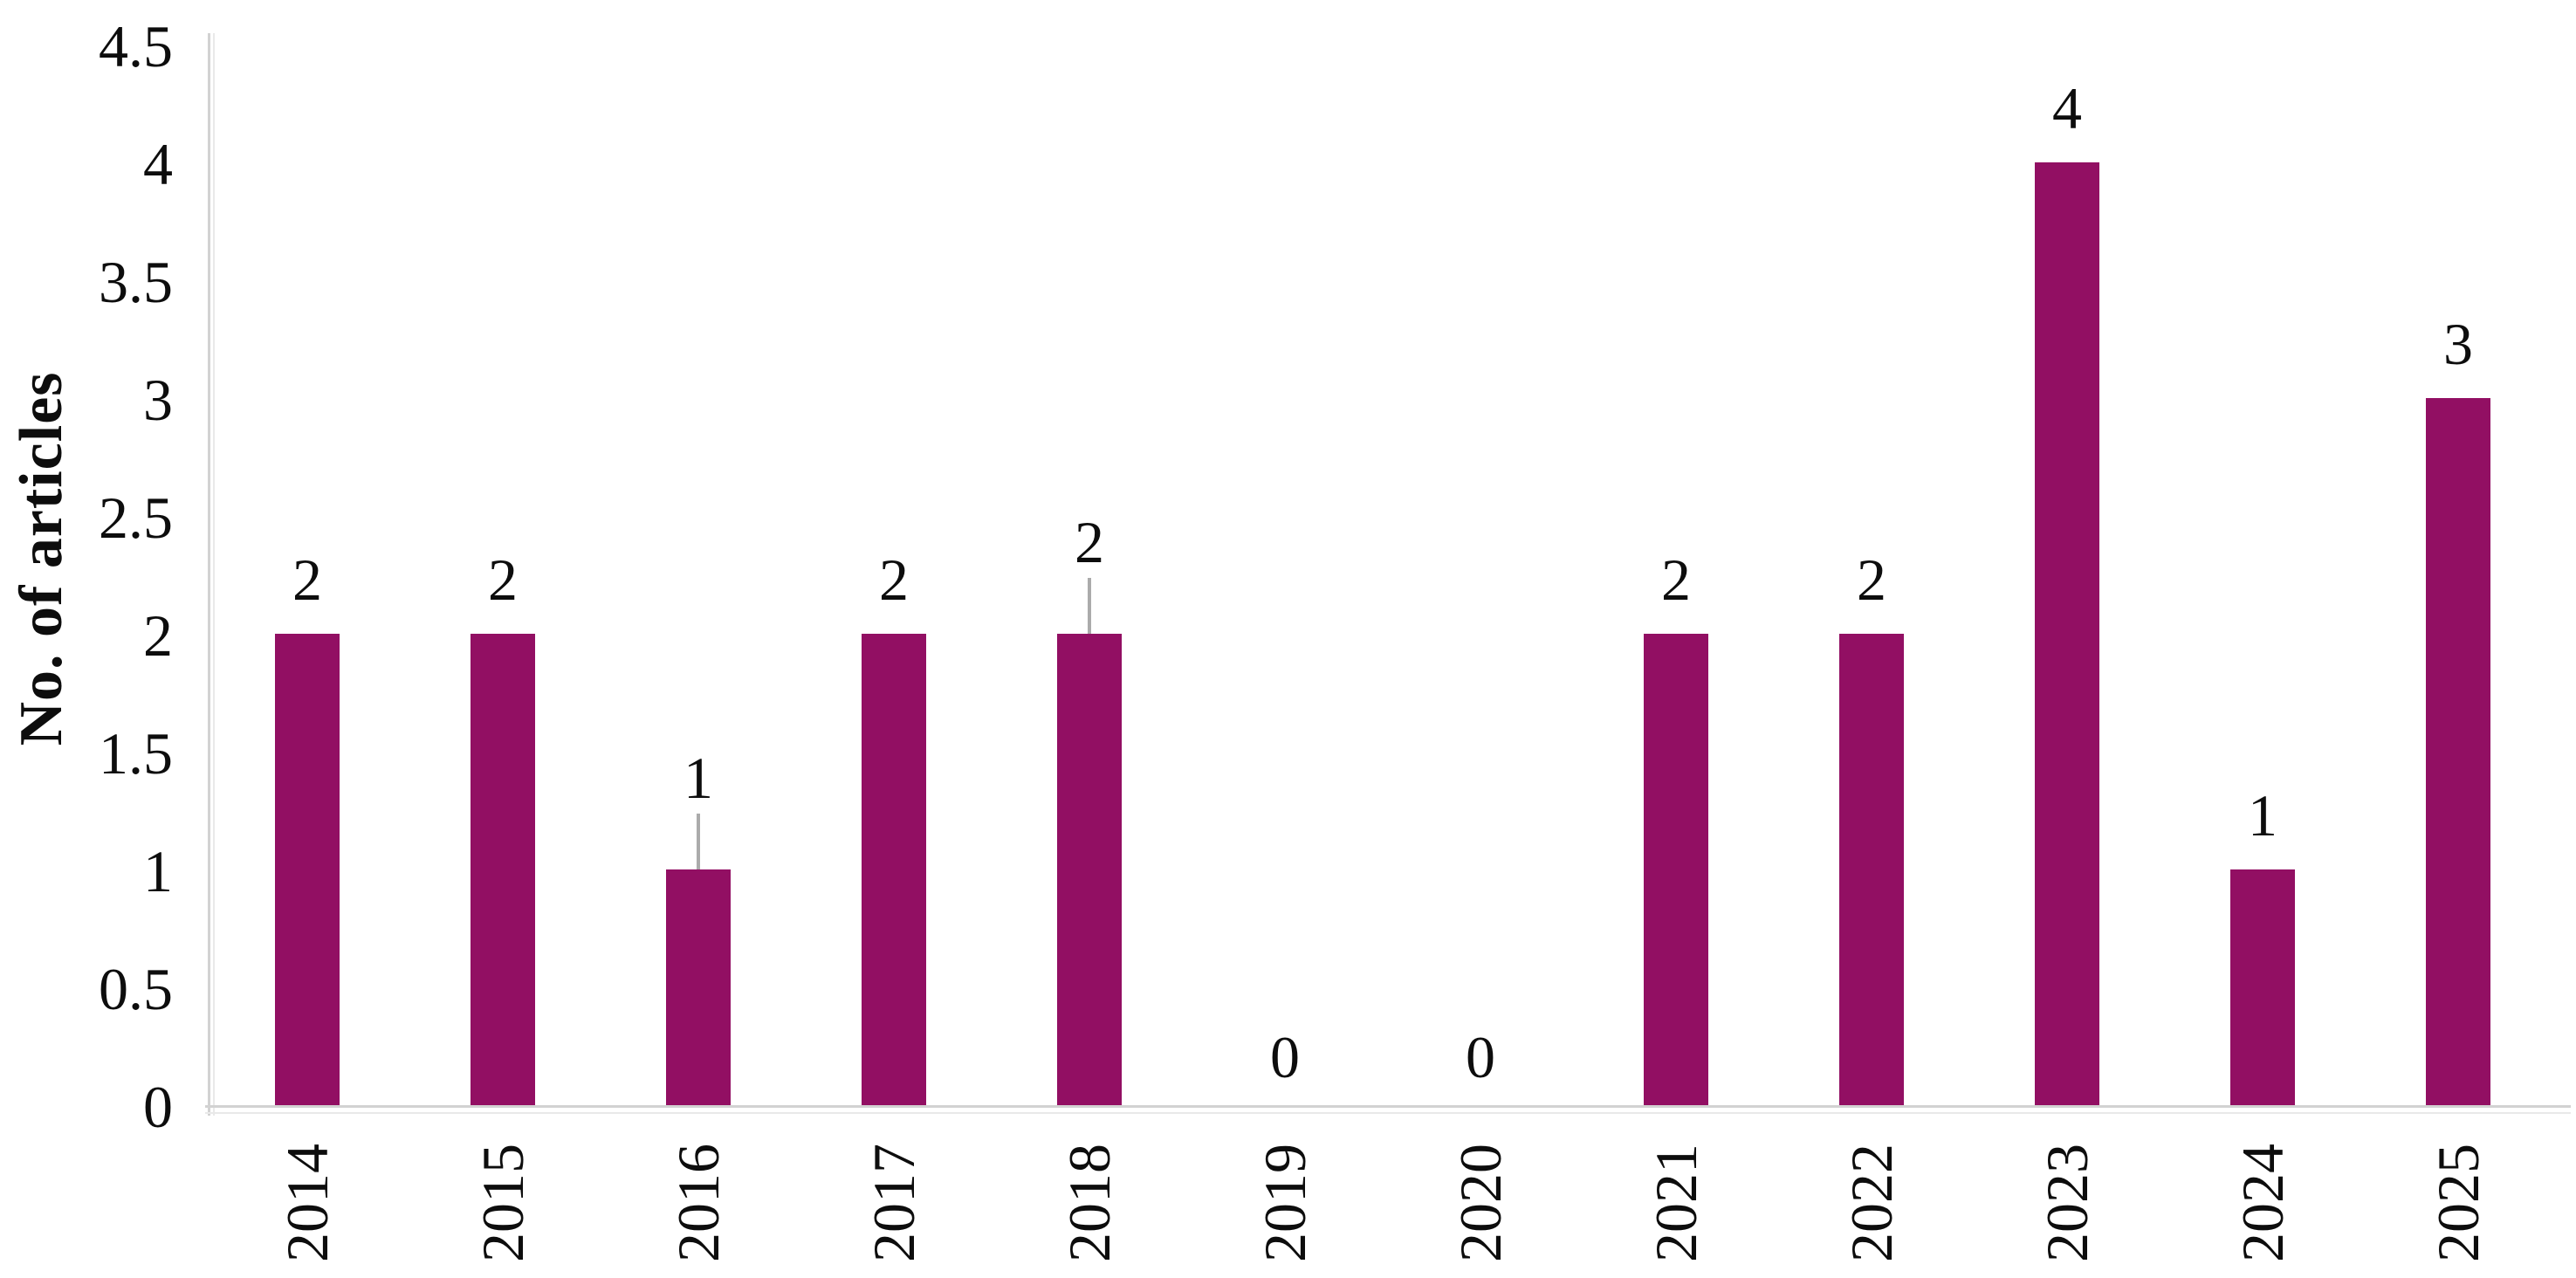 The height and width of the screenshot is (1278, 2576). Describe the element at coordinates (136, 282) in the screenshot. I see `y-tick-label-3.5: 3.5` at that location.